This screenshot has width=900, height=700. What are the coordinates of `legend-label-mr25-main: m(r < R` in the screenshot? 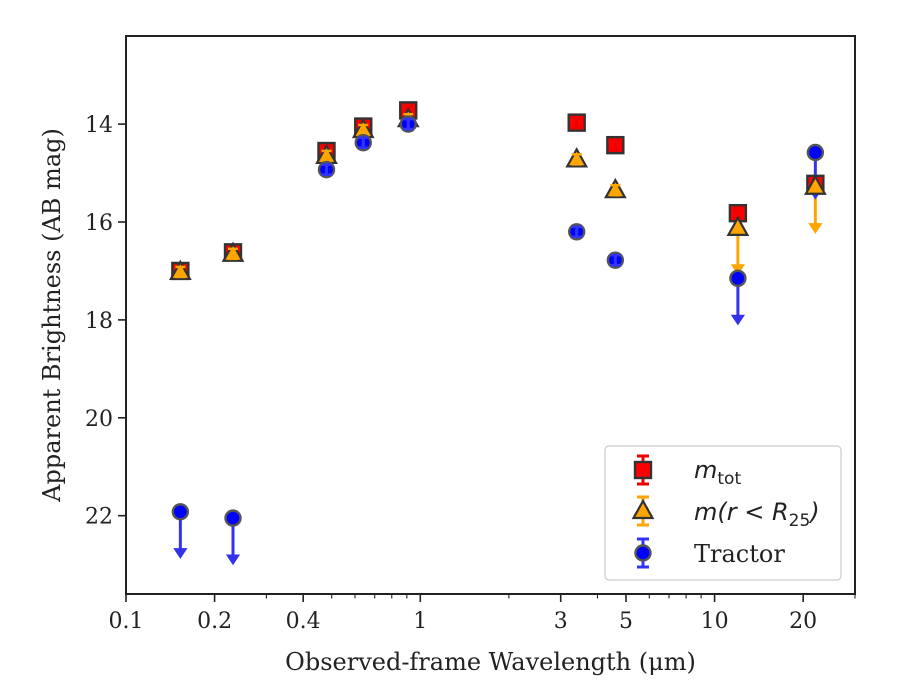 It's located at (741, 512).